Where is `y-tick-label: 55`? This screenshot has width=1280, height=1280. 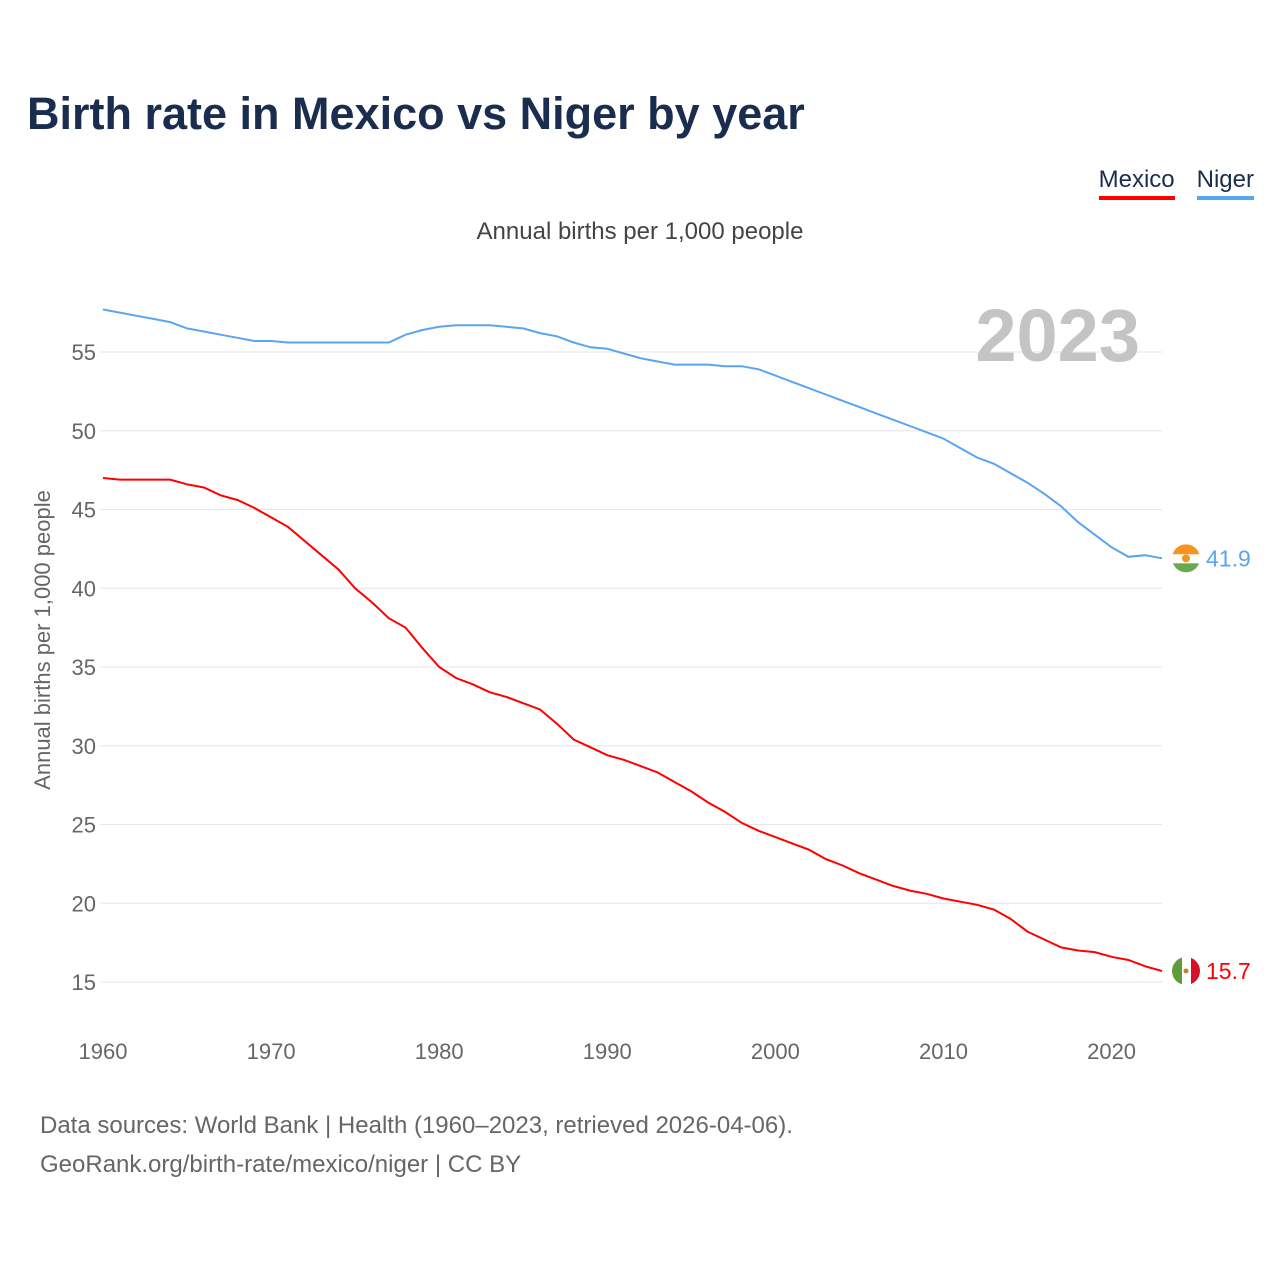 y-tick-label: 55 is located at coordinates (84, 352).